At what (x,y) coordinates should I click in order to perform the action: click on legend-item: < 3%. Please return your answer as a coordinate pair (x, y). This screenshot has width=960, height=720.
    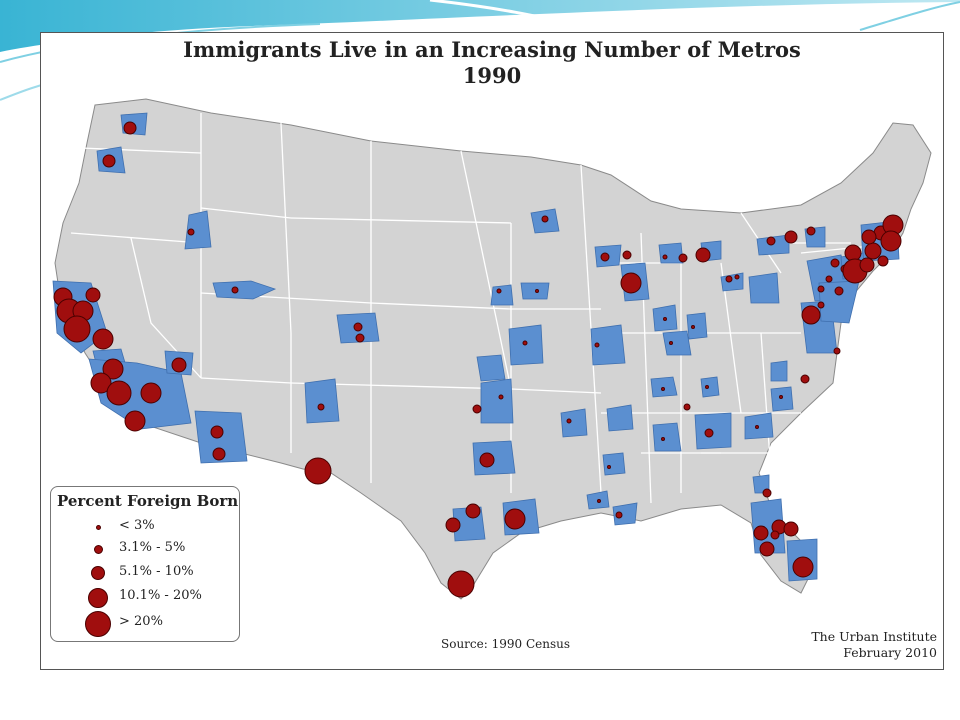
    Looking at the image, I should click on (145, 527).